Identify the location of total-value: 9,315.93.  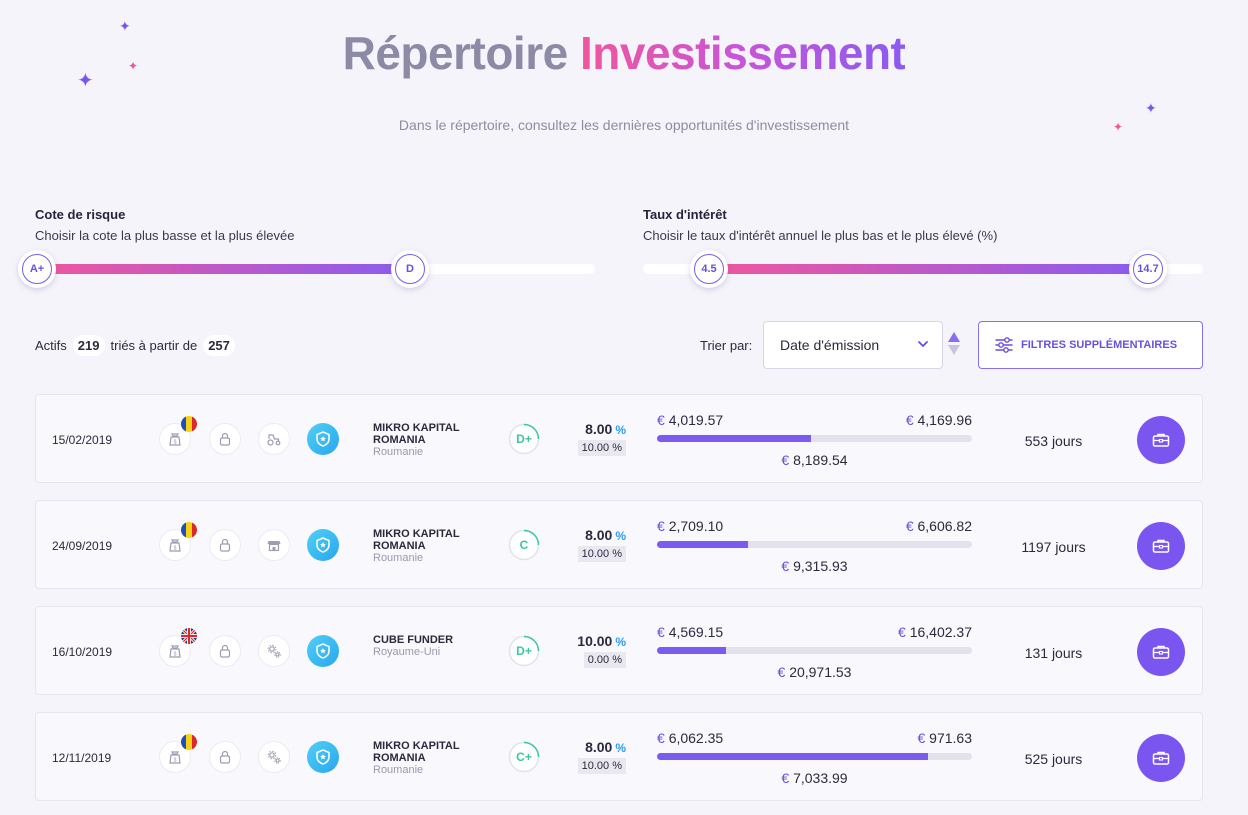
(820, 566).